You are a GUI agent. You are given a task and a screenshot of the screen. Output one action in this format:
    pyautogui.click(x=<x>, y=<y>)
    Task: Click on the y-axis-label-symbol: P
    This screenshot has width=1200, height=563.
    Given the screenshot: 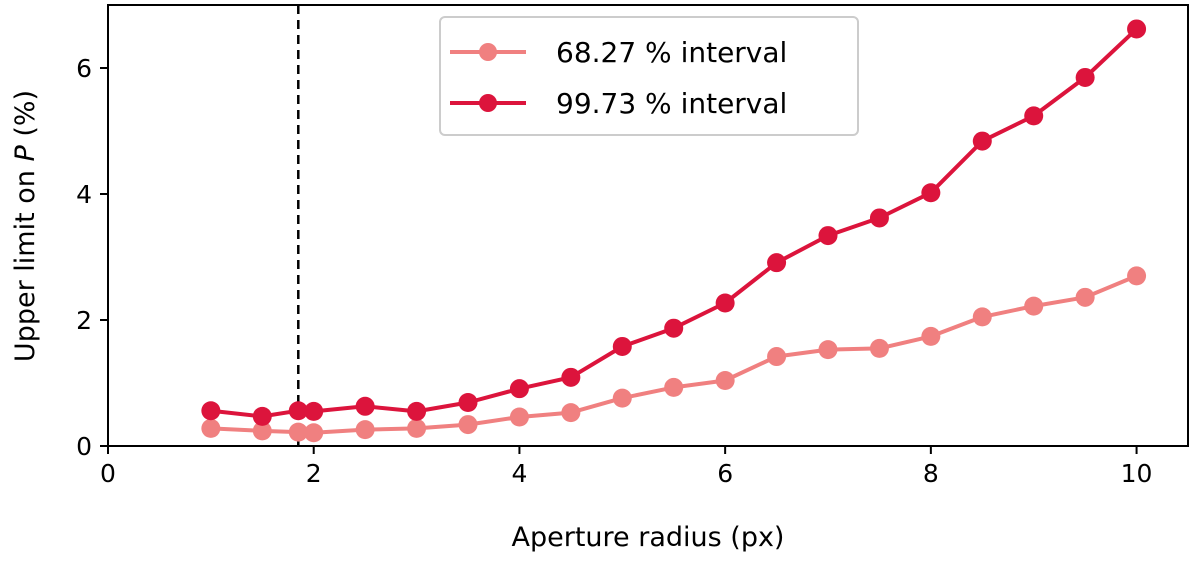 What is the action you would take?
    pyautogui.click(x=25, y=153)
    